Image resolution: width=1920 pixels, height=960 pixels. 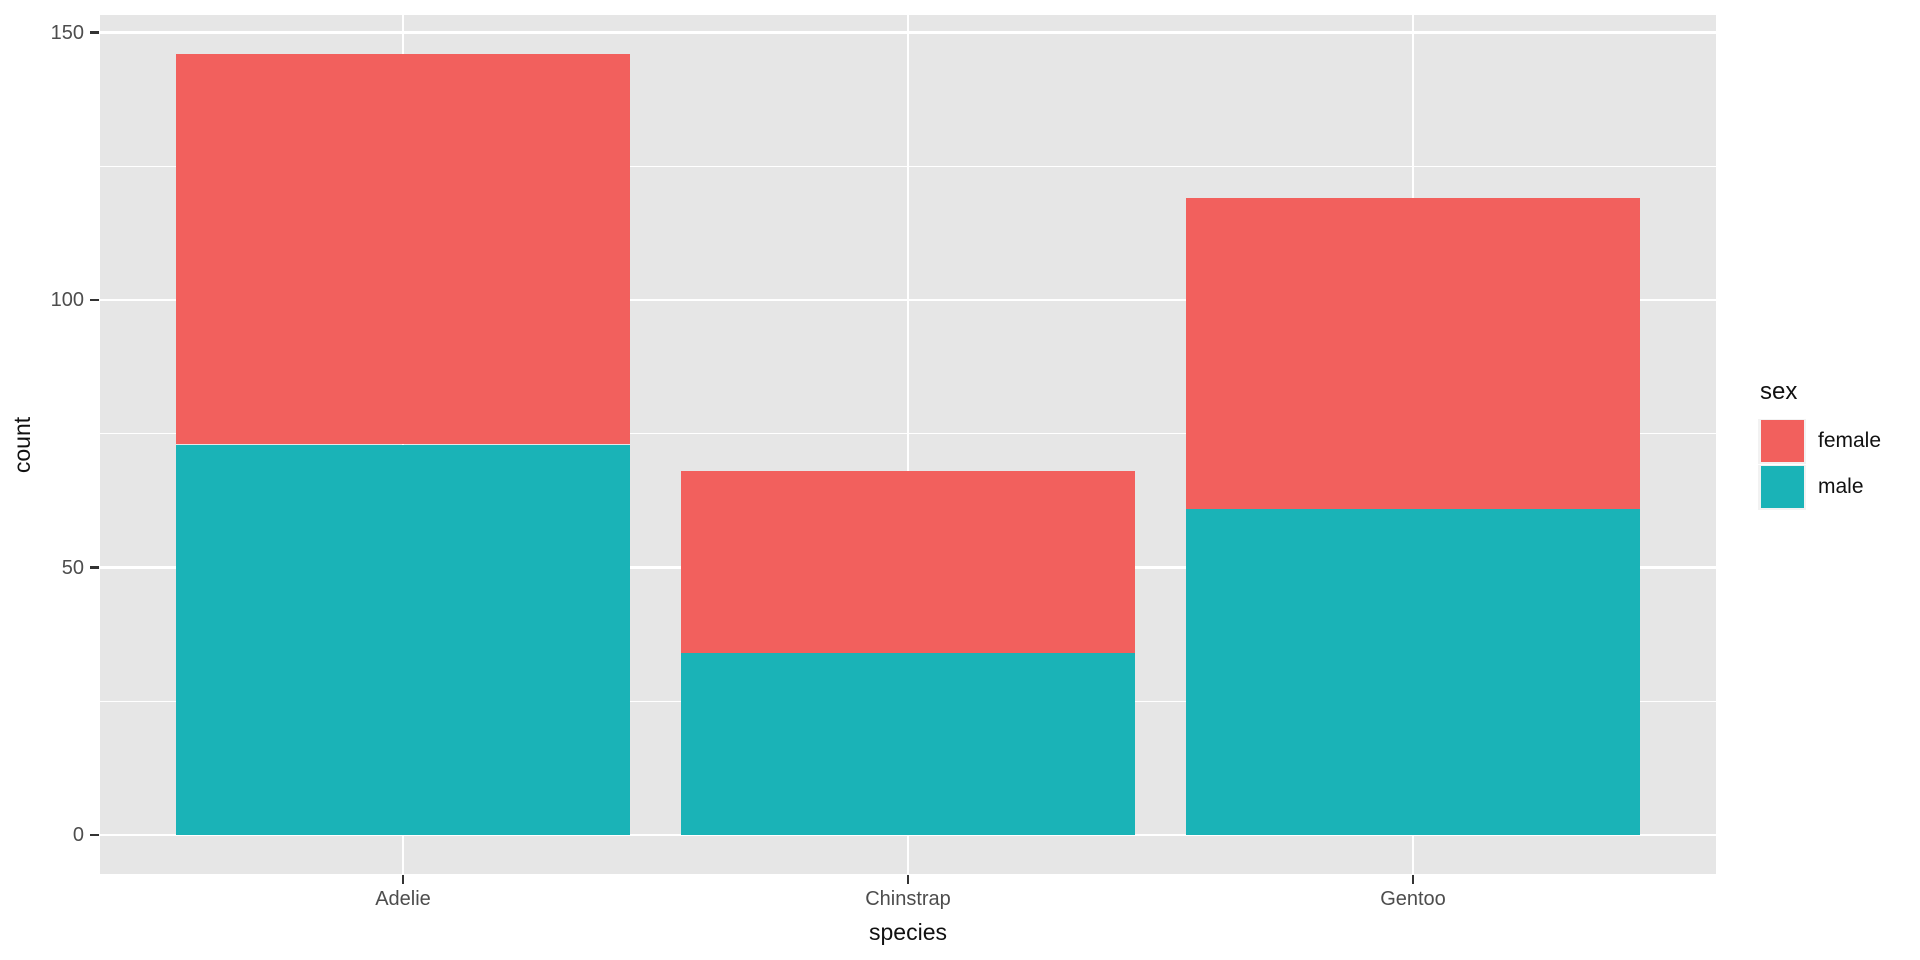 What do you see at coordinates (1413, 671) in the screenshot?
I see `bar-segment-gentoo-male` at bounding box center [1413, 671].